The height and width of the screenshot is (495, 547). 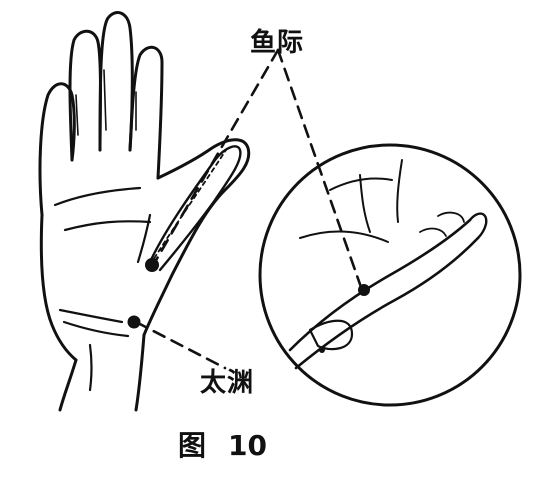 I want to click on caption-number: 10, so click(x=247, y=445).